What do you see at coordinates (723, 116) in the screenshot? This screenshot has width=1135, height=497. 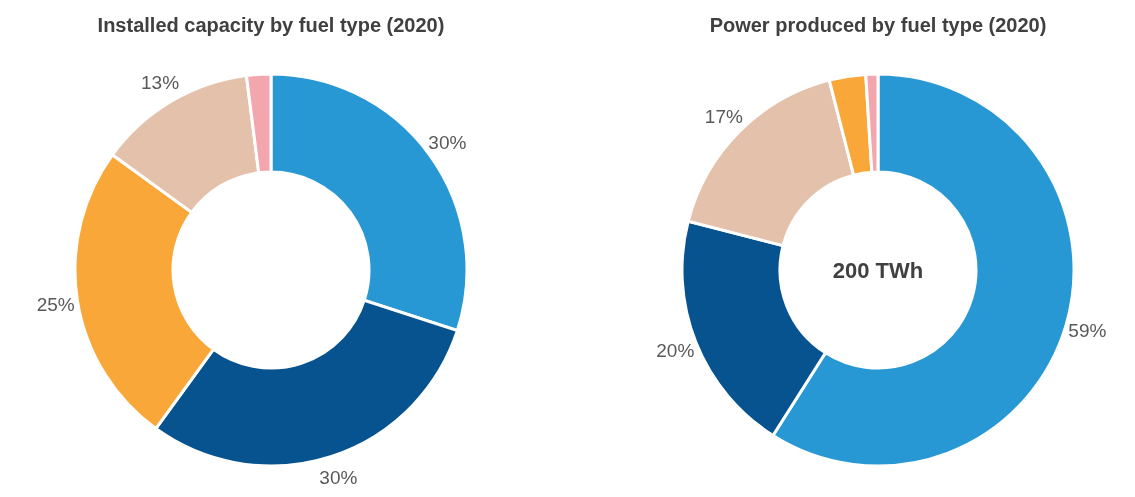 I see `data-label: 17%` at bounding box center [723, 116].